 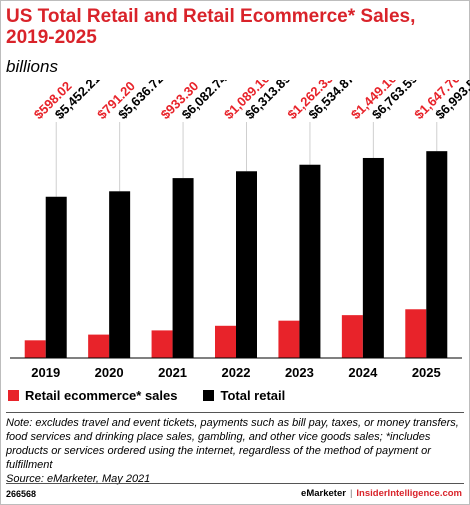 I want to click on legend-label-ecommerce: Retail ecommerce* sales, so click(x=101, y=395).